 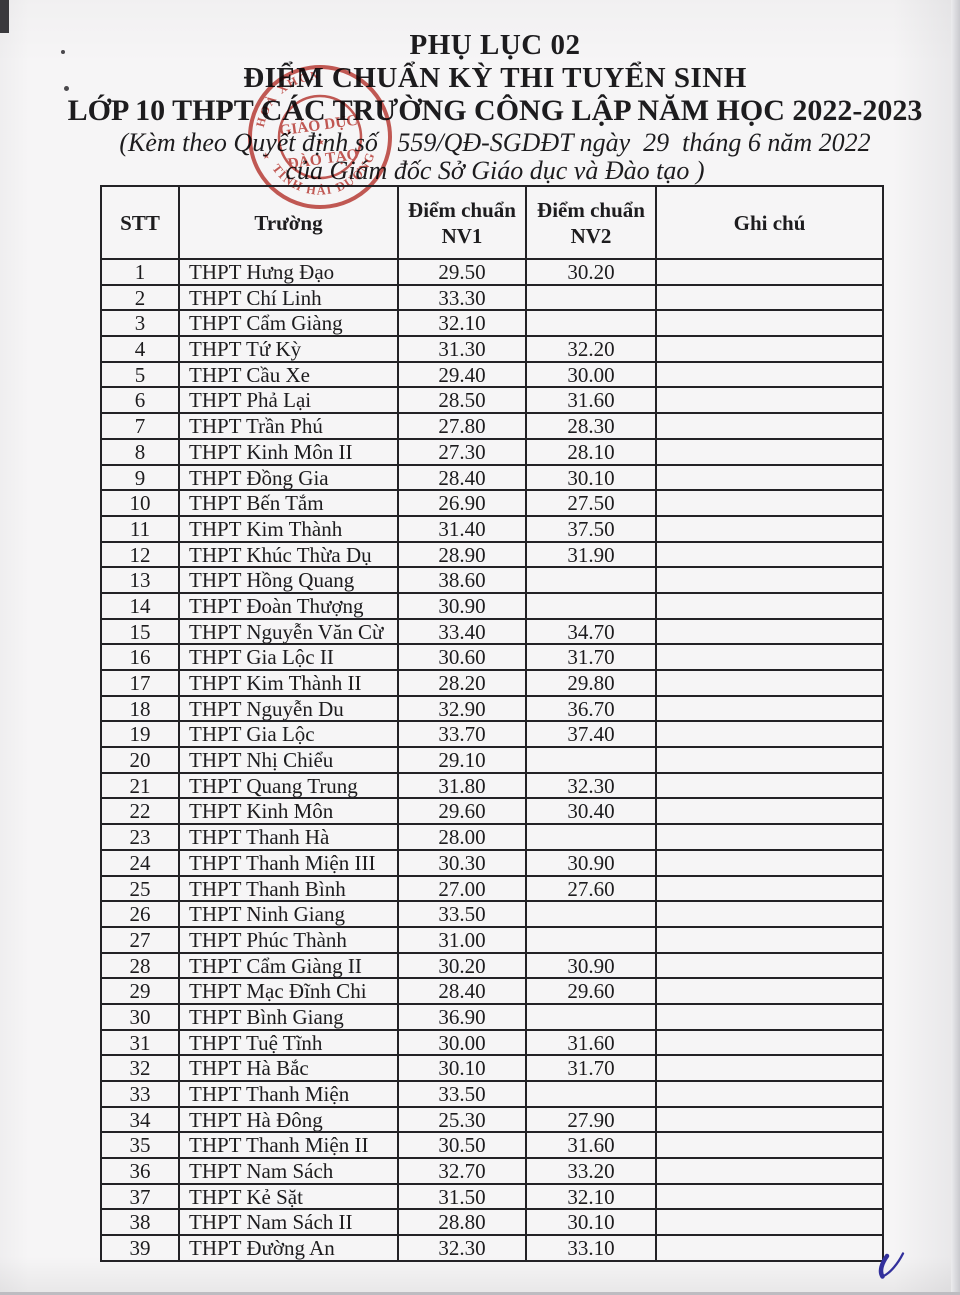 What do you see at coordinates (463, 1196) in the screenshot?
I see `cell-score-nv1: 31.50` at bounding box center [463, 1196].